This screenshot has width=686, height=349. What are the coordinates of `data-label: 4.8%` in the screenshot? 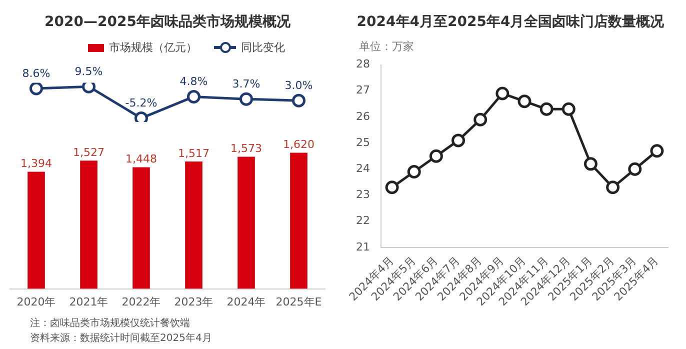 It's located at (194, 81).